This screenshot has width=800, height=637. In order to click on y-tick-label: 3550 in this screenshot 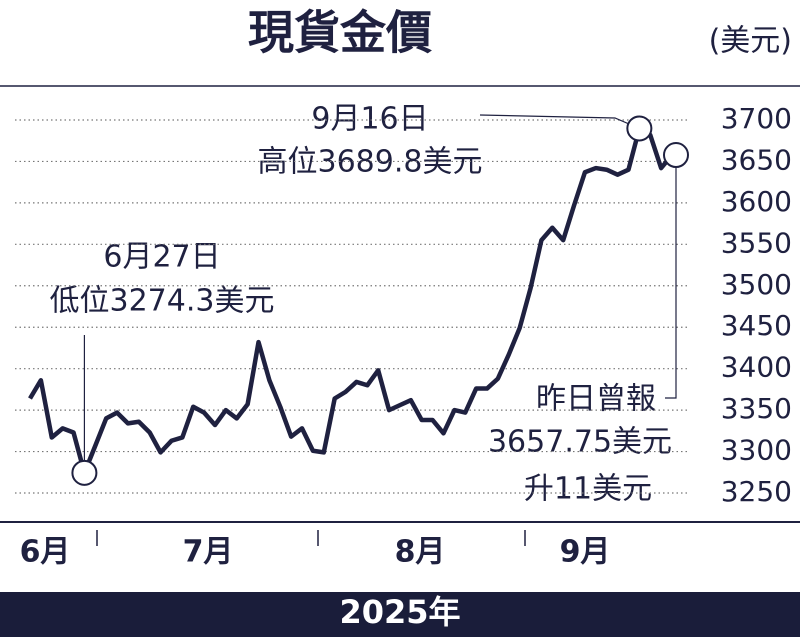, I will do `click(756, 242)`.